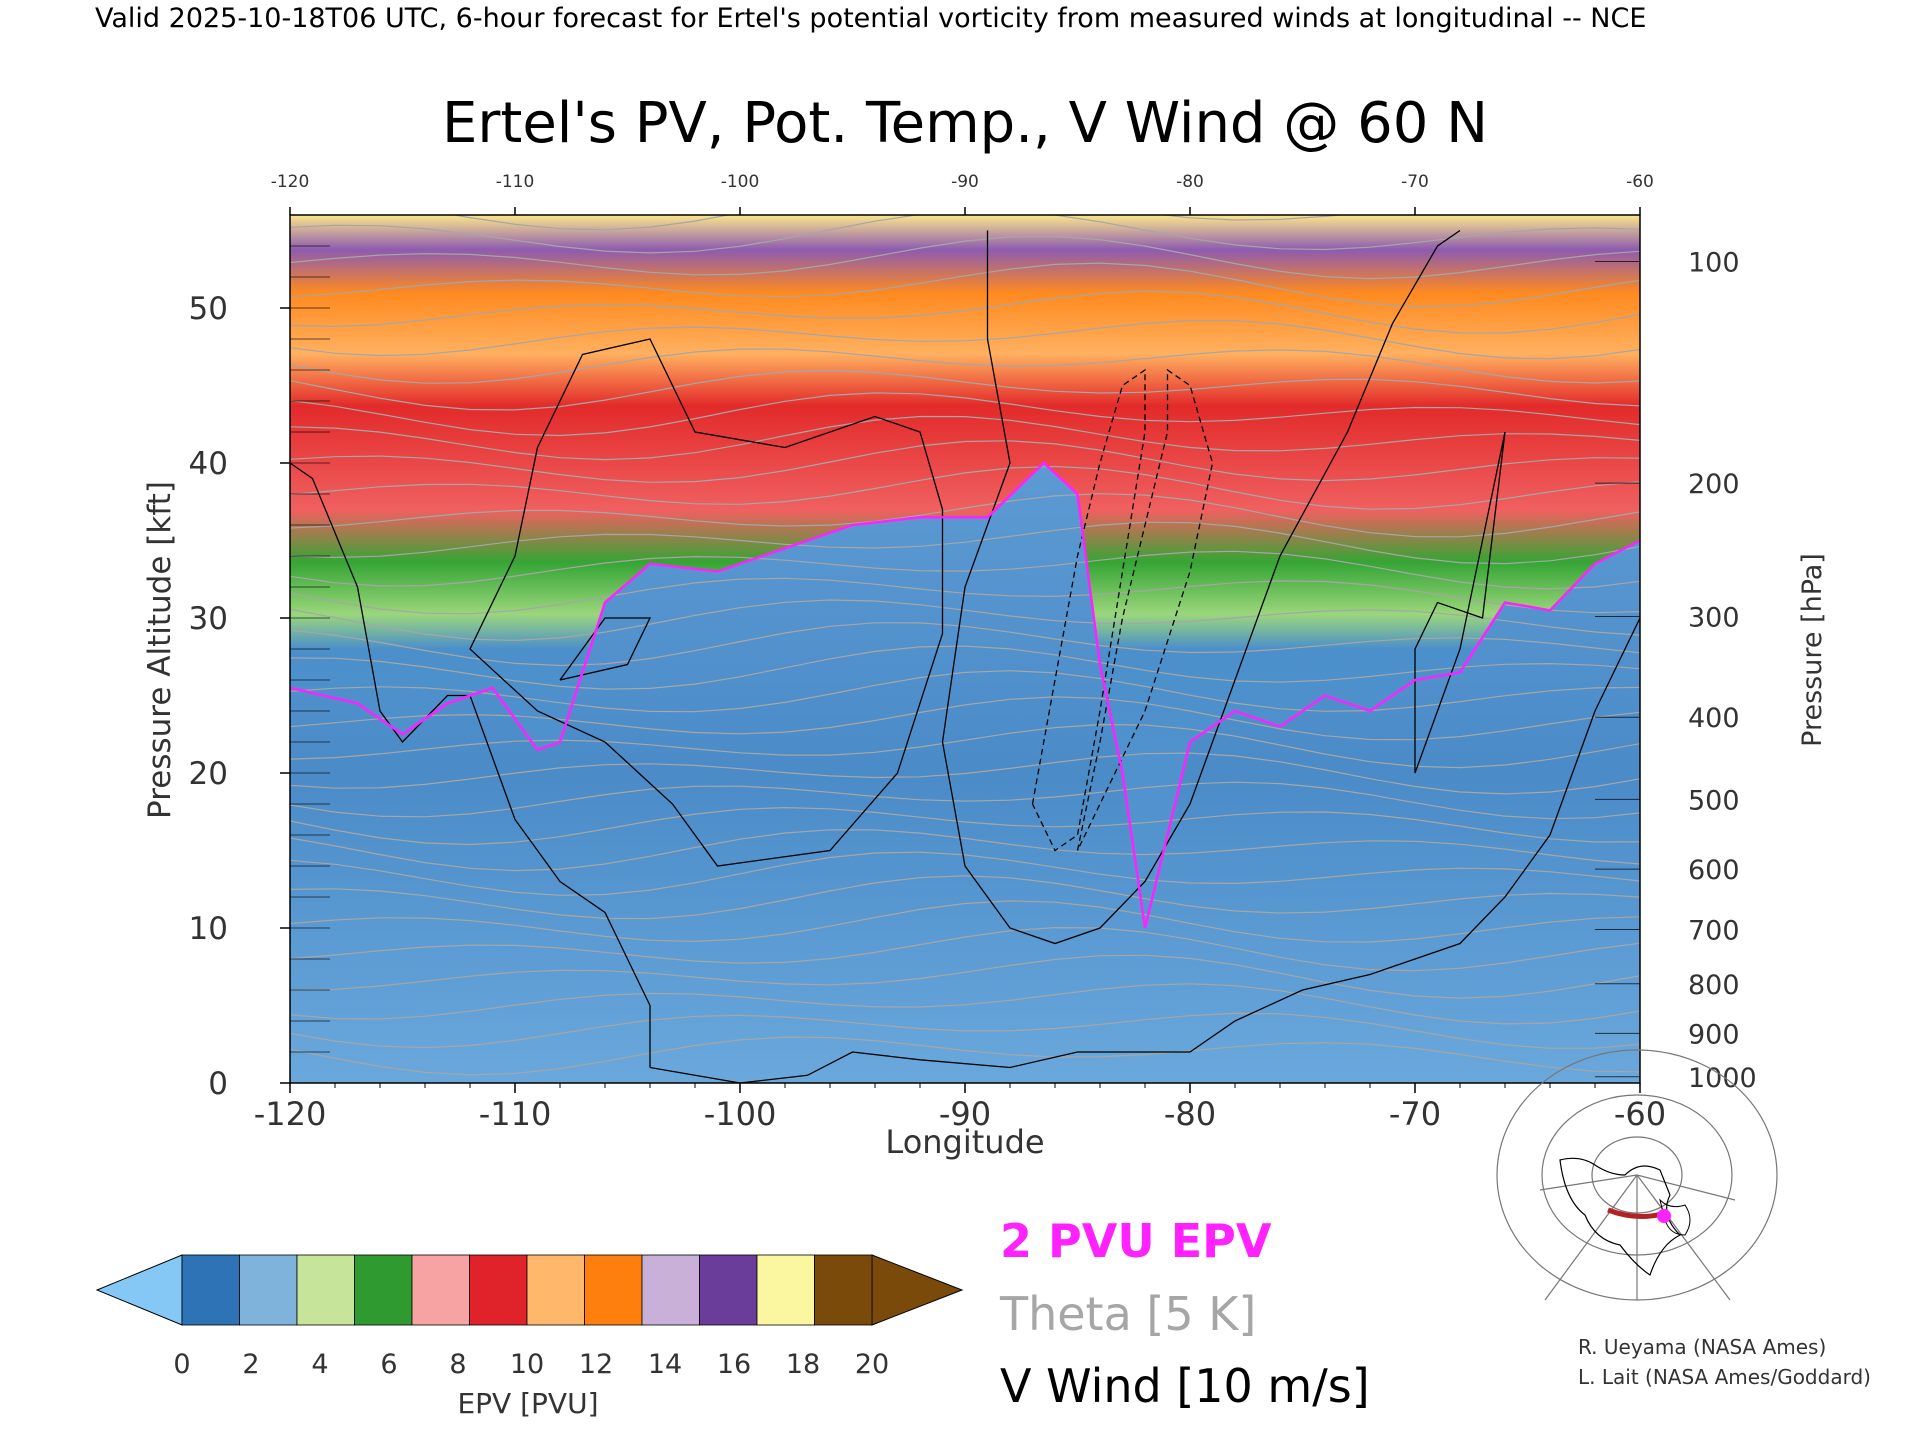 The height and width of the screenshot is (1440, 1920). I want to click on colorbar-under-arrow, so click(139, 1290).